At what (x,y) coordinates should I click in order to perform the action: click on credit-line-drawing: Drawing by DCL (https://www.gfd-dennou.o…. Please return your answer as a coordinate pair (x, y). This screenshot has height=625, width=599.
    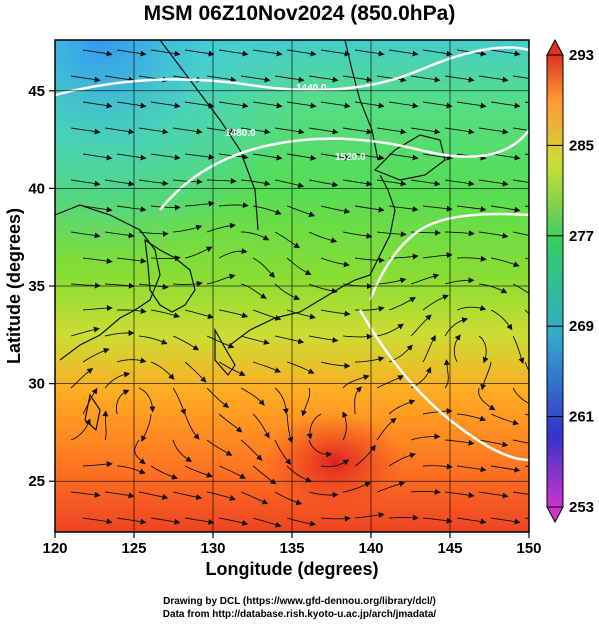
    Looking at the image, I should click on (299, 601).